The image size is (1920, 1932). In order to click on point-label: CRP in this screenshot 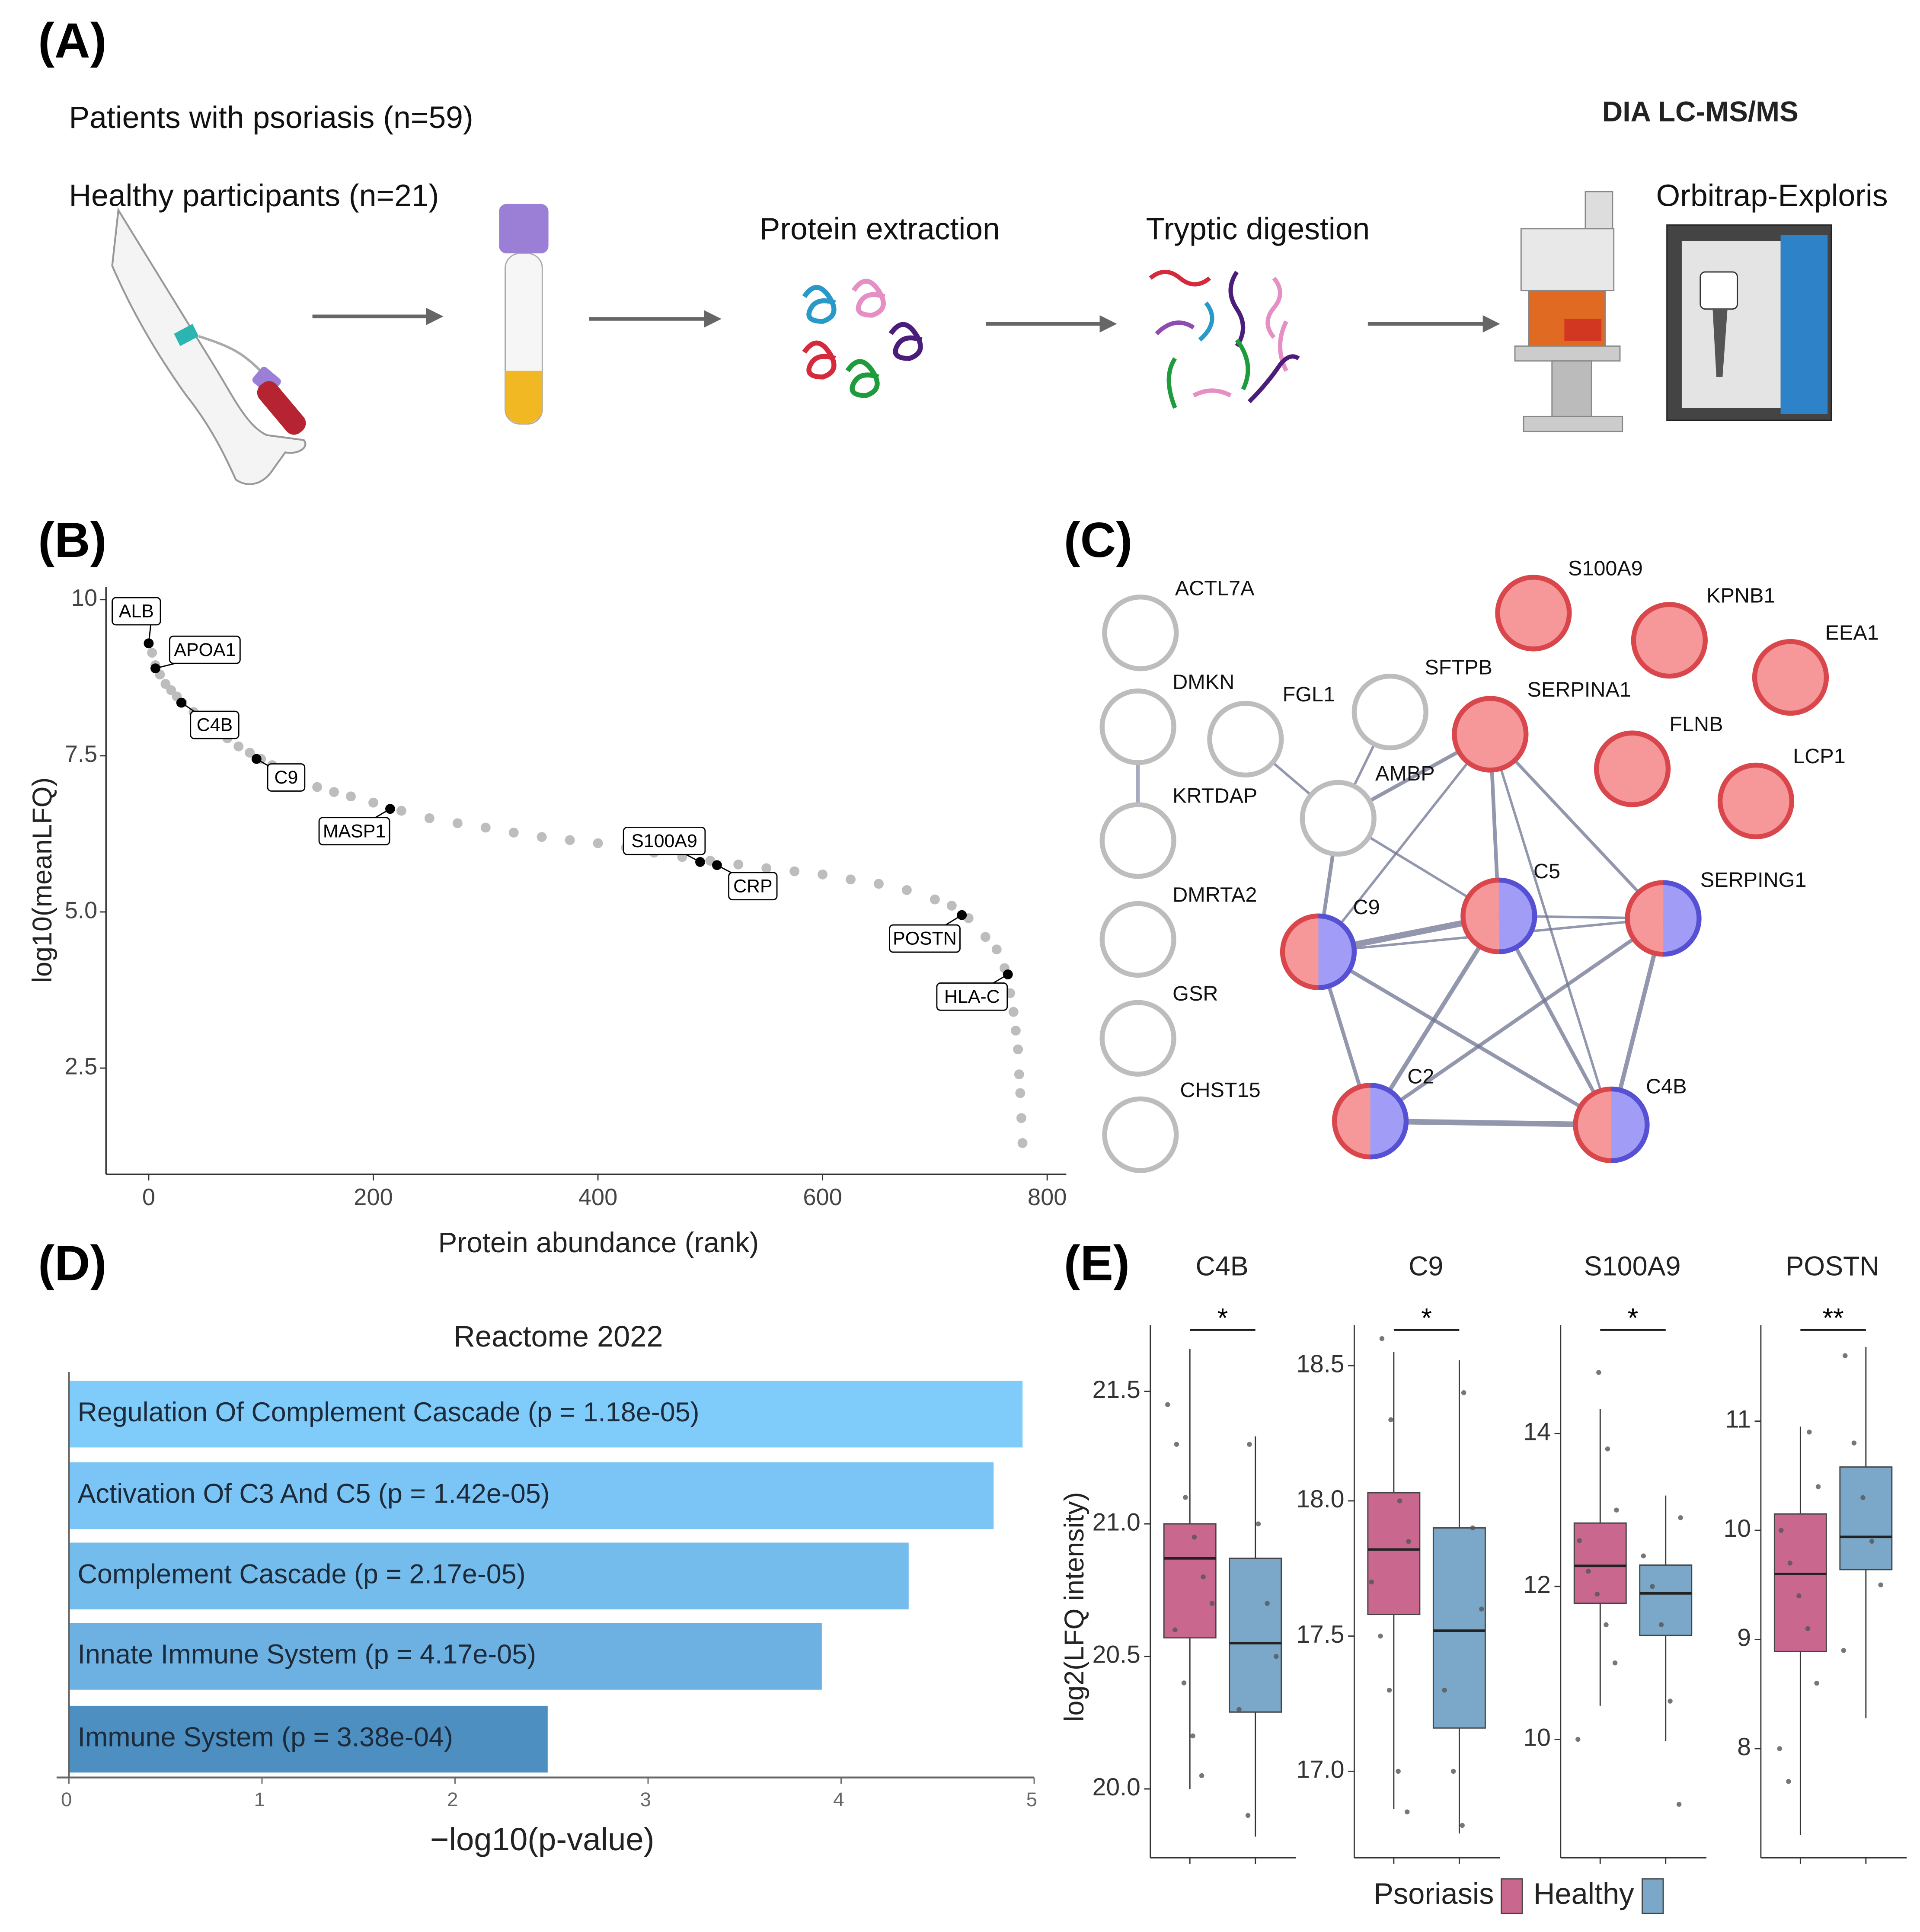, I will do `click(753, 886)`.